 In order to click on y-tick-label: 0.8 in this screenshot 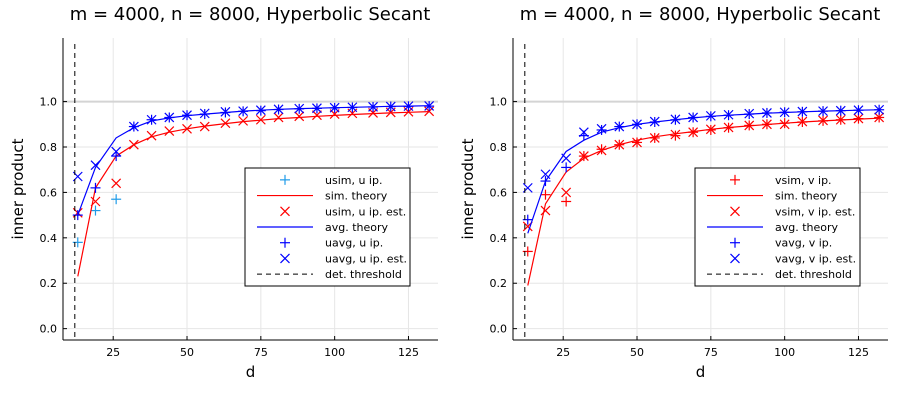, I will do `click(499, 147)`.